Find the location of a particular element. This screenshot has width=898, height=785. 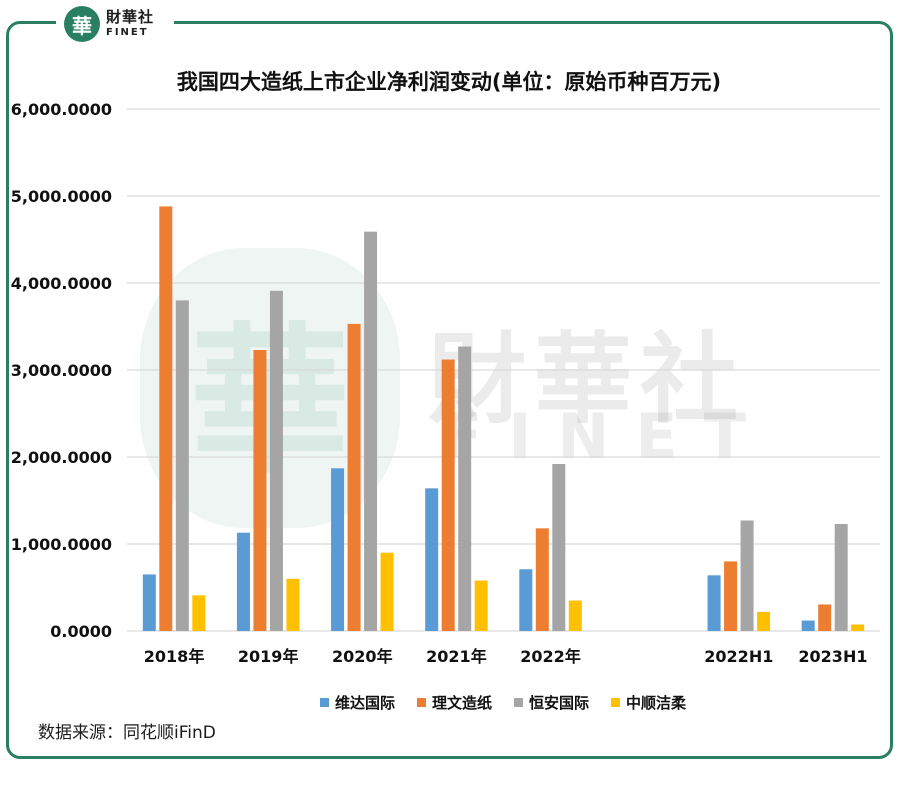

legend-item: 中顺洁柔 is located at coordinates (648, 702).